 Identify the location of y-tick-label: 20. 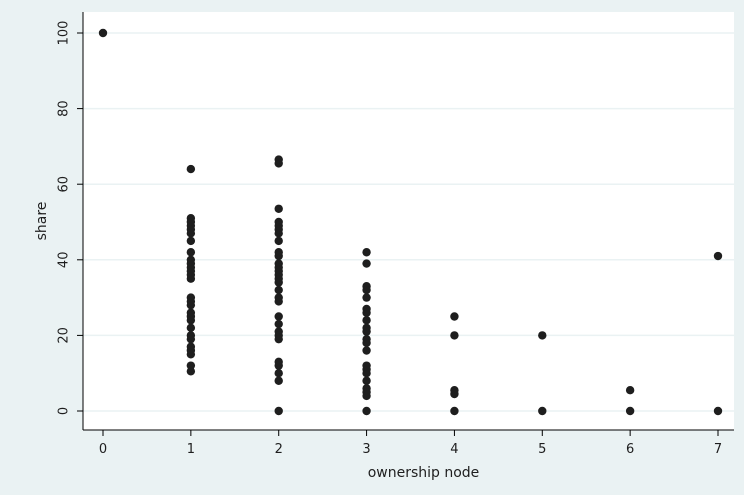
(64, 335).